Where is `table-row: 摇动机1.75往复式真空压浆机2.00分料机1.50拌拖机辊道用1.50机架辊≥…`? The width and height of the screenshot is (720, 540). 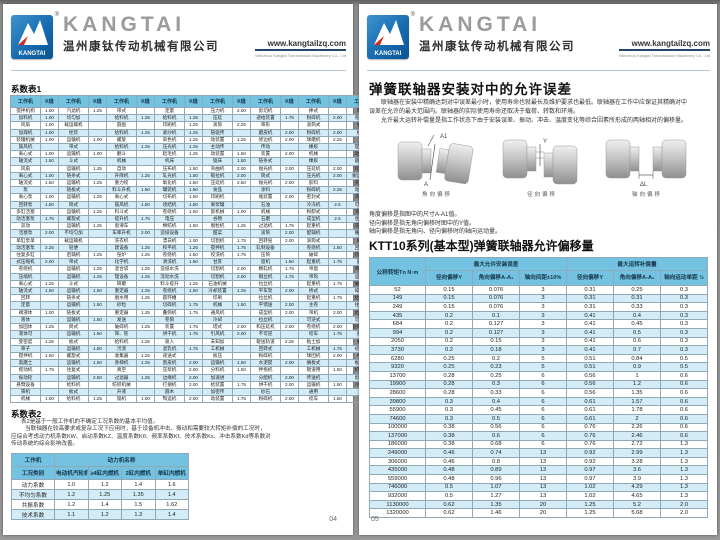
table-row: 摇动机1.75往复式真空压浆机2.00分料机1.50拌拖机辊道用1.50机架辊≥… is located at coordinates (202, 370).